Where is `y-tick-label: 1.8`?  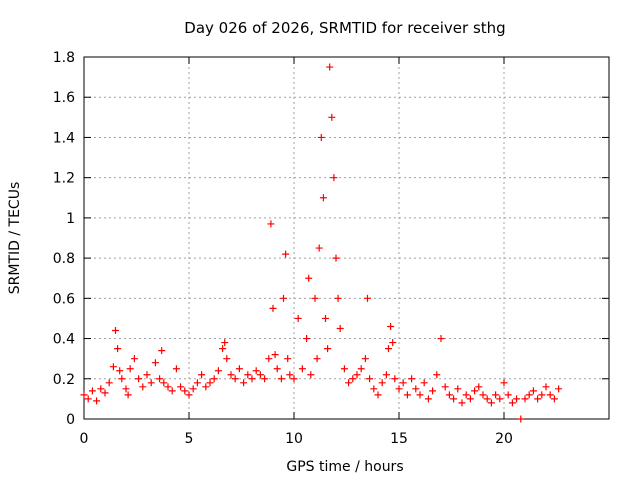 y-tick-label: 1.8 is located at coordinates (64, 58).